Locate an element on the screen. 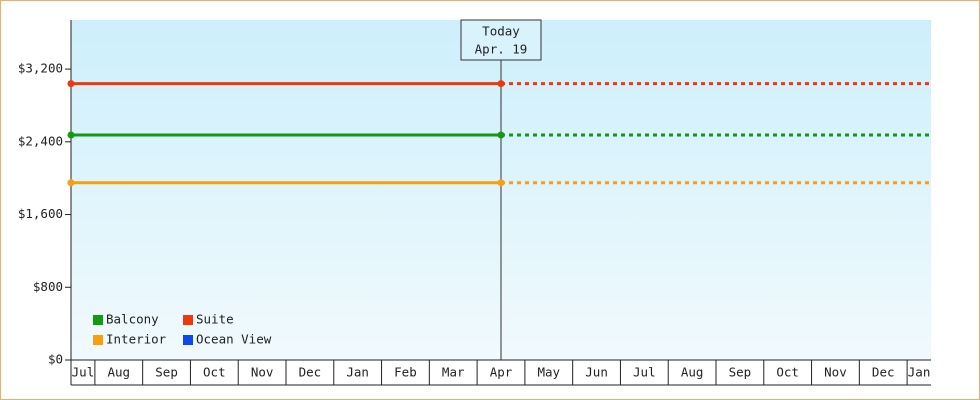  legend-label: Interior is located at coordinates (136, 339).